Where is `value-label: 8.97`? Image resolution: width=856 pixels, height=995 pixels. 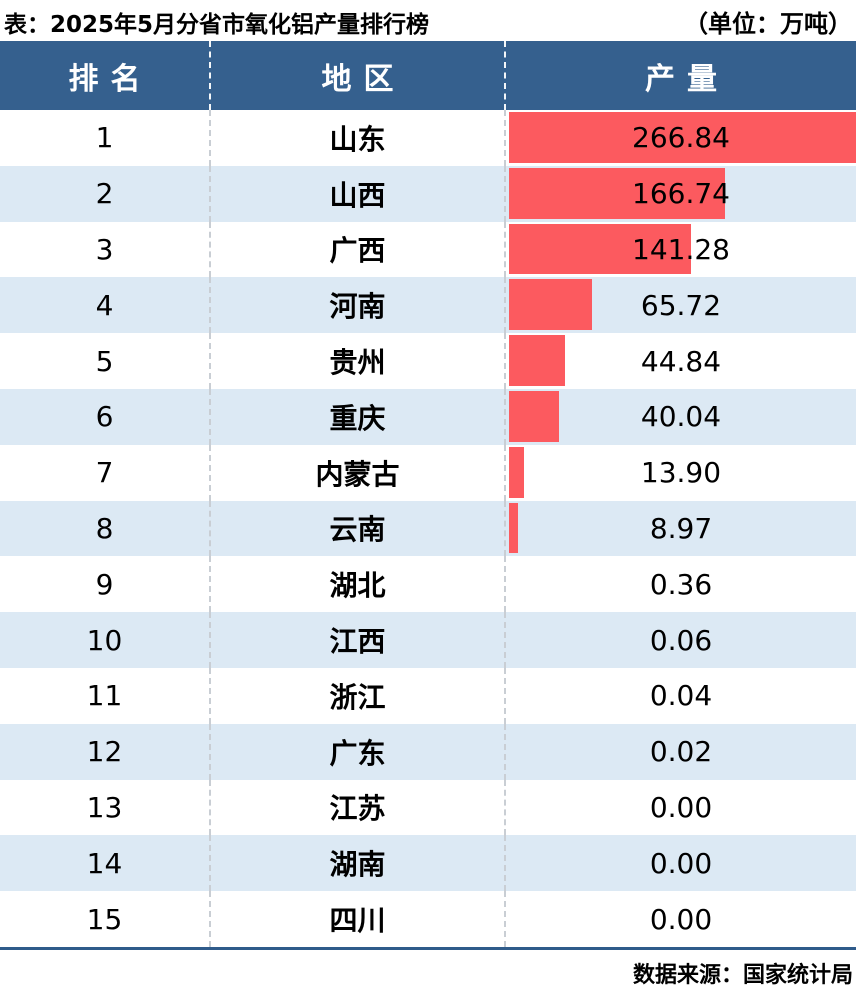
value-label: 8.97 is located at coordinates (681, 528).